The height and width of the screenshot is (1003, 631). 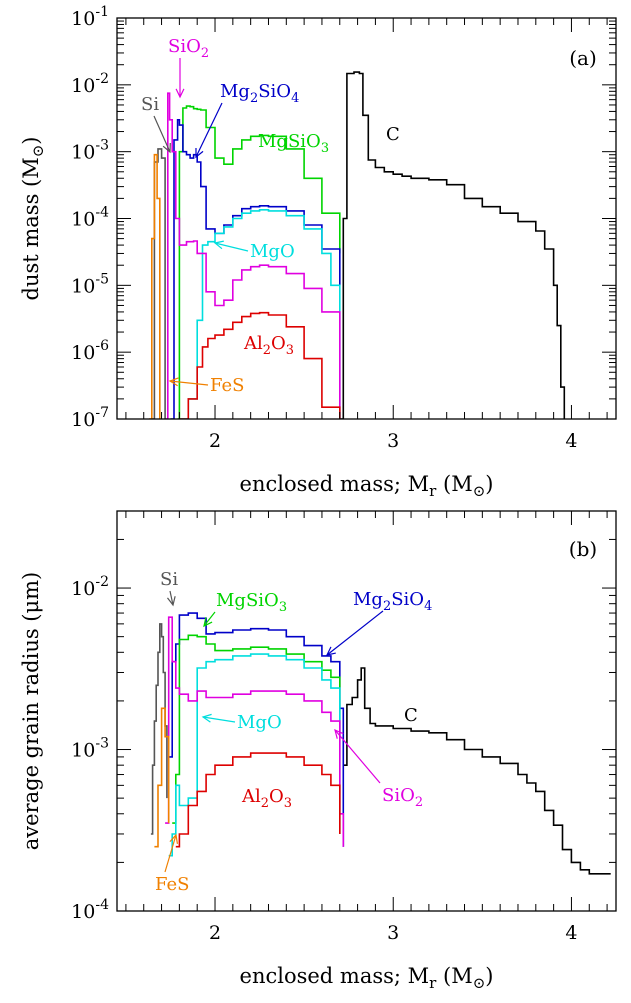 I want to click on panel-b-species-labels: Si MgSiO3 Mg2SiO4 C MgO Al2O3 SiO2 FeS, so click(x=293, y=732).